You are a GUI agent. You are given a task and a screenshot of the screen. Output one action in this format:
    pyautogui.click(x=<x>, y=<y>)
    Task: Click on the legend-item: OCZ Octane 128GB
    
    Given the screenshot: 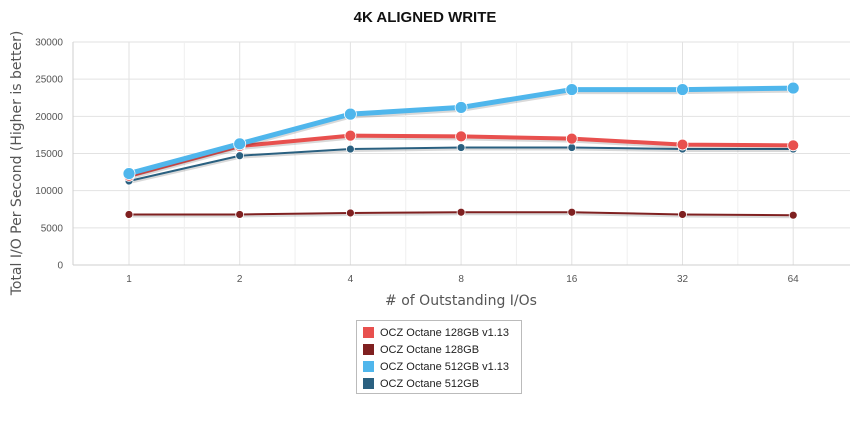 What is the action you would take?
    pyautogui.click(x=439, y=349)
    